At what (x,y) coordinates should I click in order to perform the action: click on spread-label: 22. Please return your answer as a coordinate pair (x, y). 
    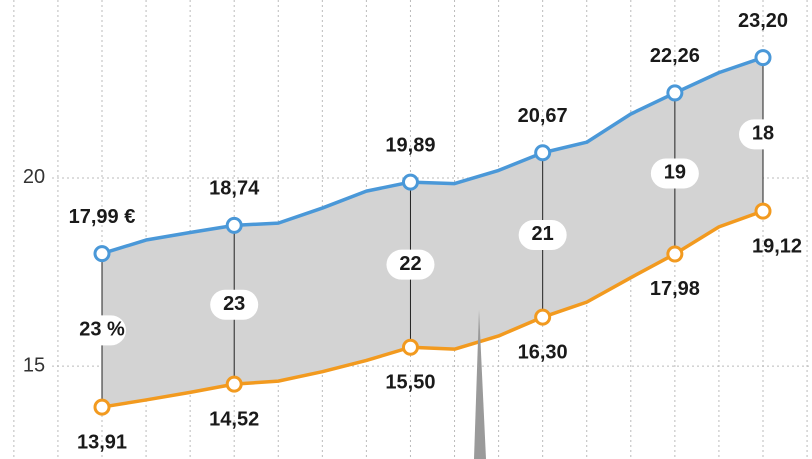
    Looking at the image, I should click on (410, 264).